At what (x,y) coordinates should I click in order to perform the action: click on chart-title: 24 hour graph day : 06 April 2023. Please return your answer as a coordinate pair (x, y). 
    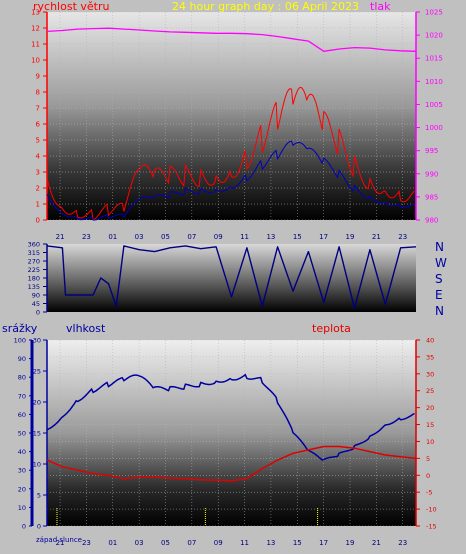
    Looking at the image, I should click on (265, 6).